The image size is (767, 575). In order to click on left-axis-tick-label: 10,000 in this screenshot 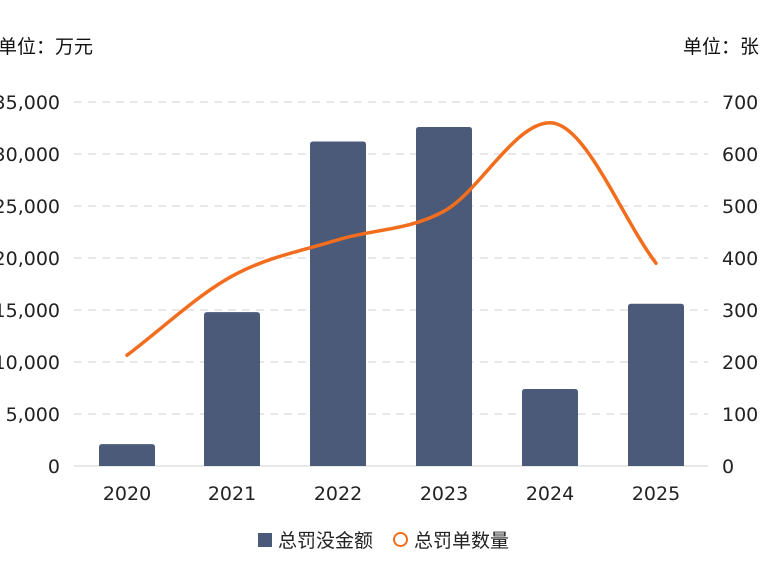, I will do `click(30, 363)`.